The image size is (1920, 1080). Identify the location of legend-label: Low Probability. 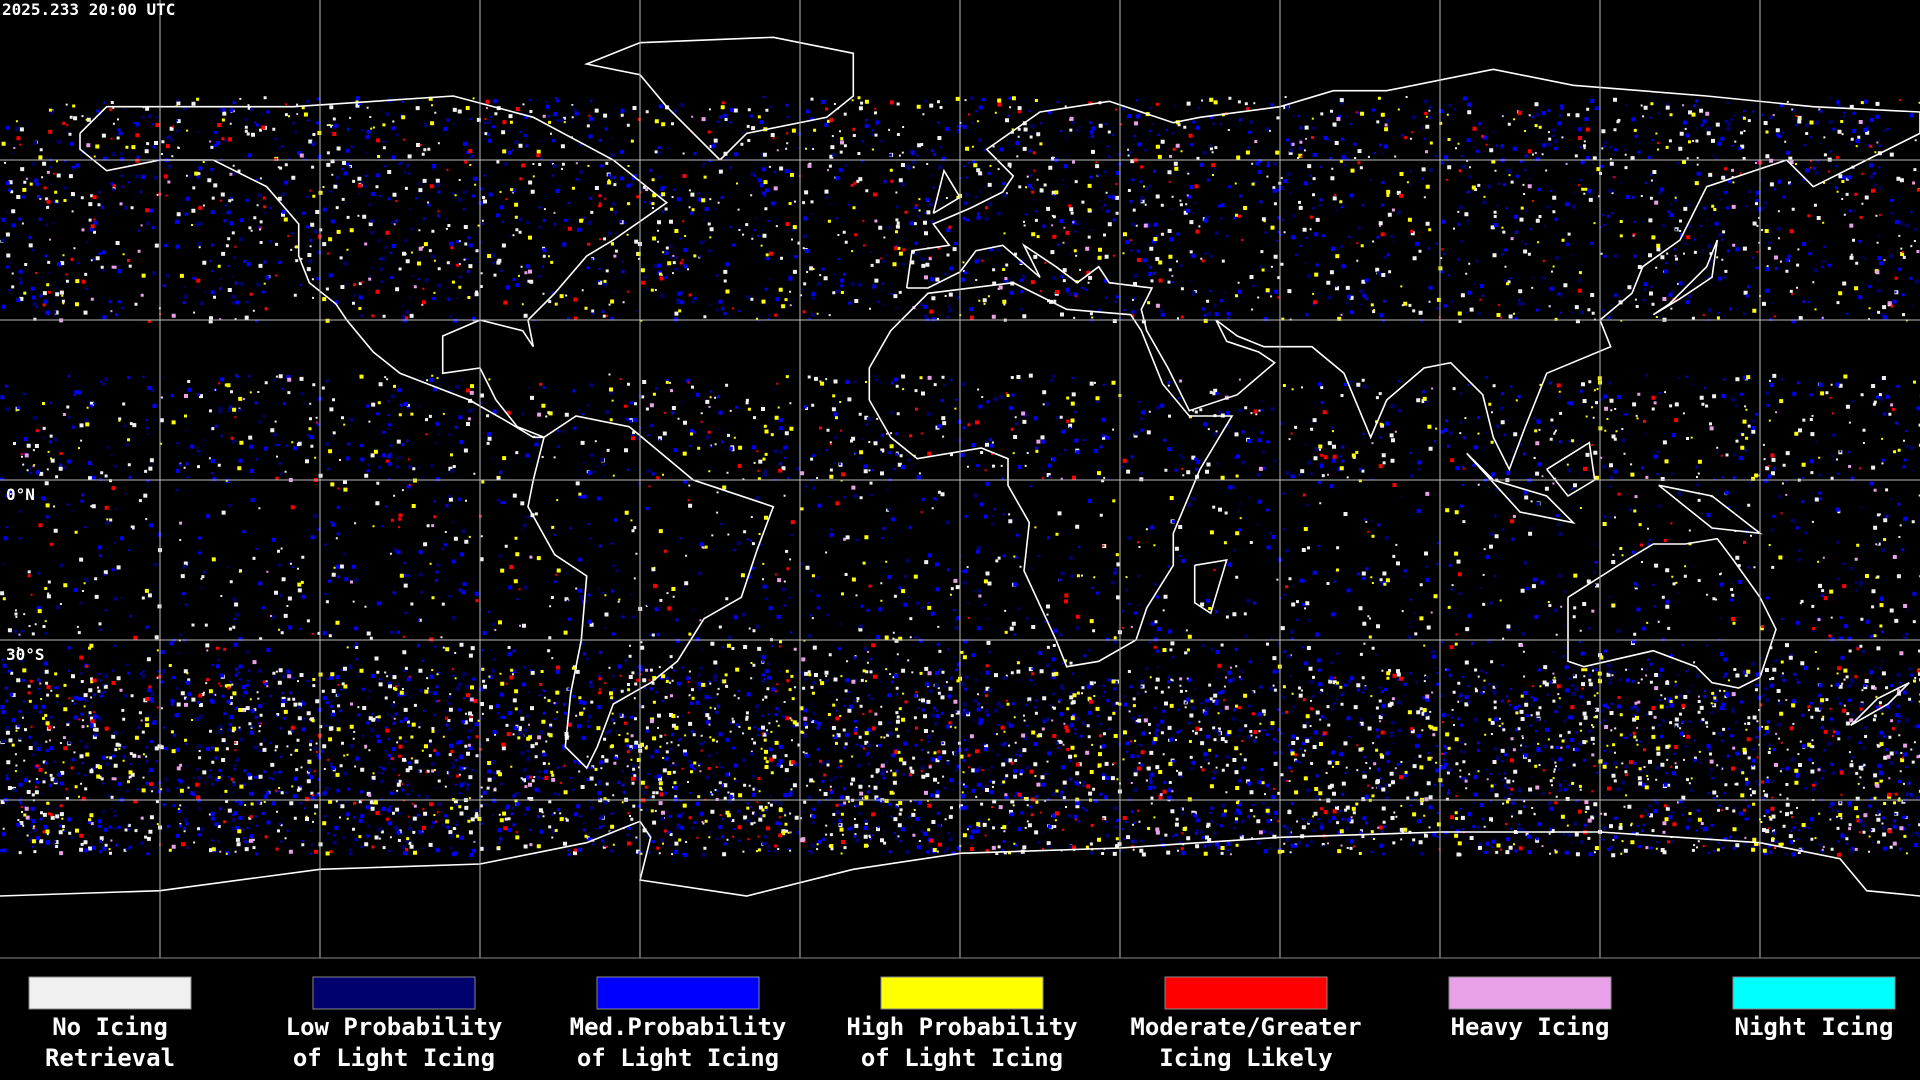
(394, 1027).